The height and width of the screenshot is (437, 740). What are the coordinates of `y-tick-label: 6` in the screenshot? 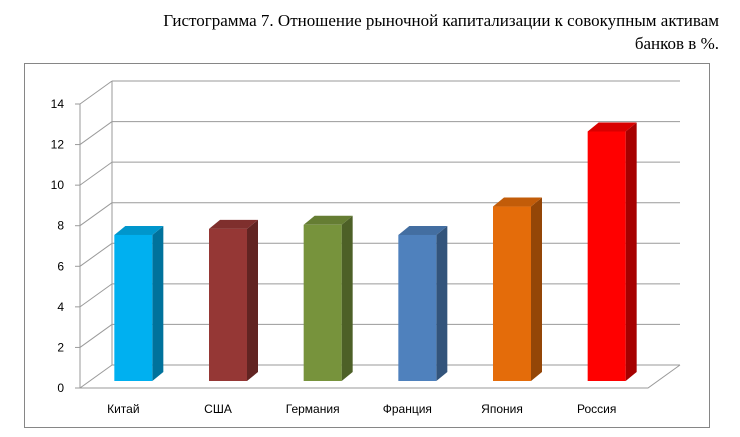 It's located at (60, 266).